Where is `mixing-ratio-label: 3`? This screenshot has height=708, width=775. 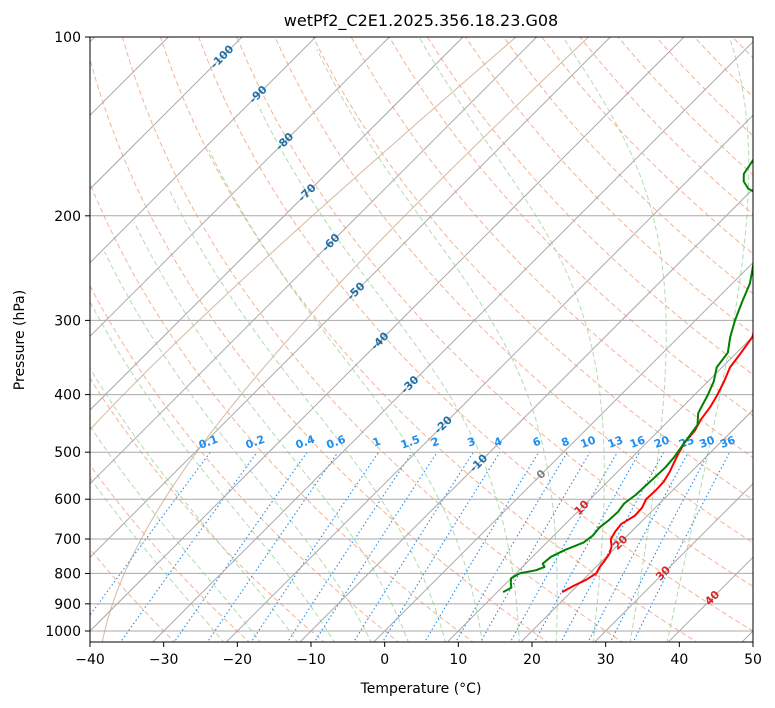
mixing-ratio-label: 3 is located at coordinates (472, 442).